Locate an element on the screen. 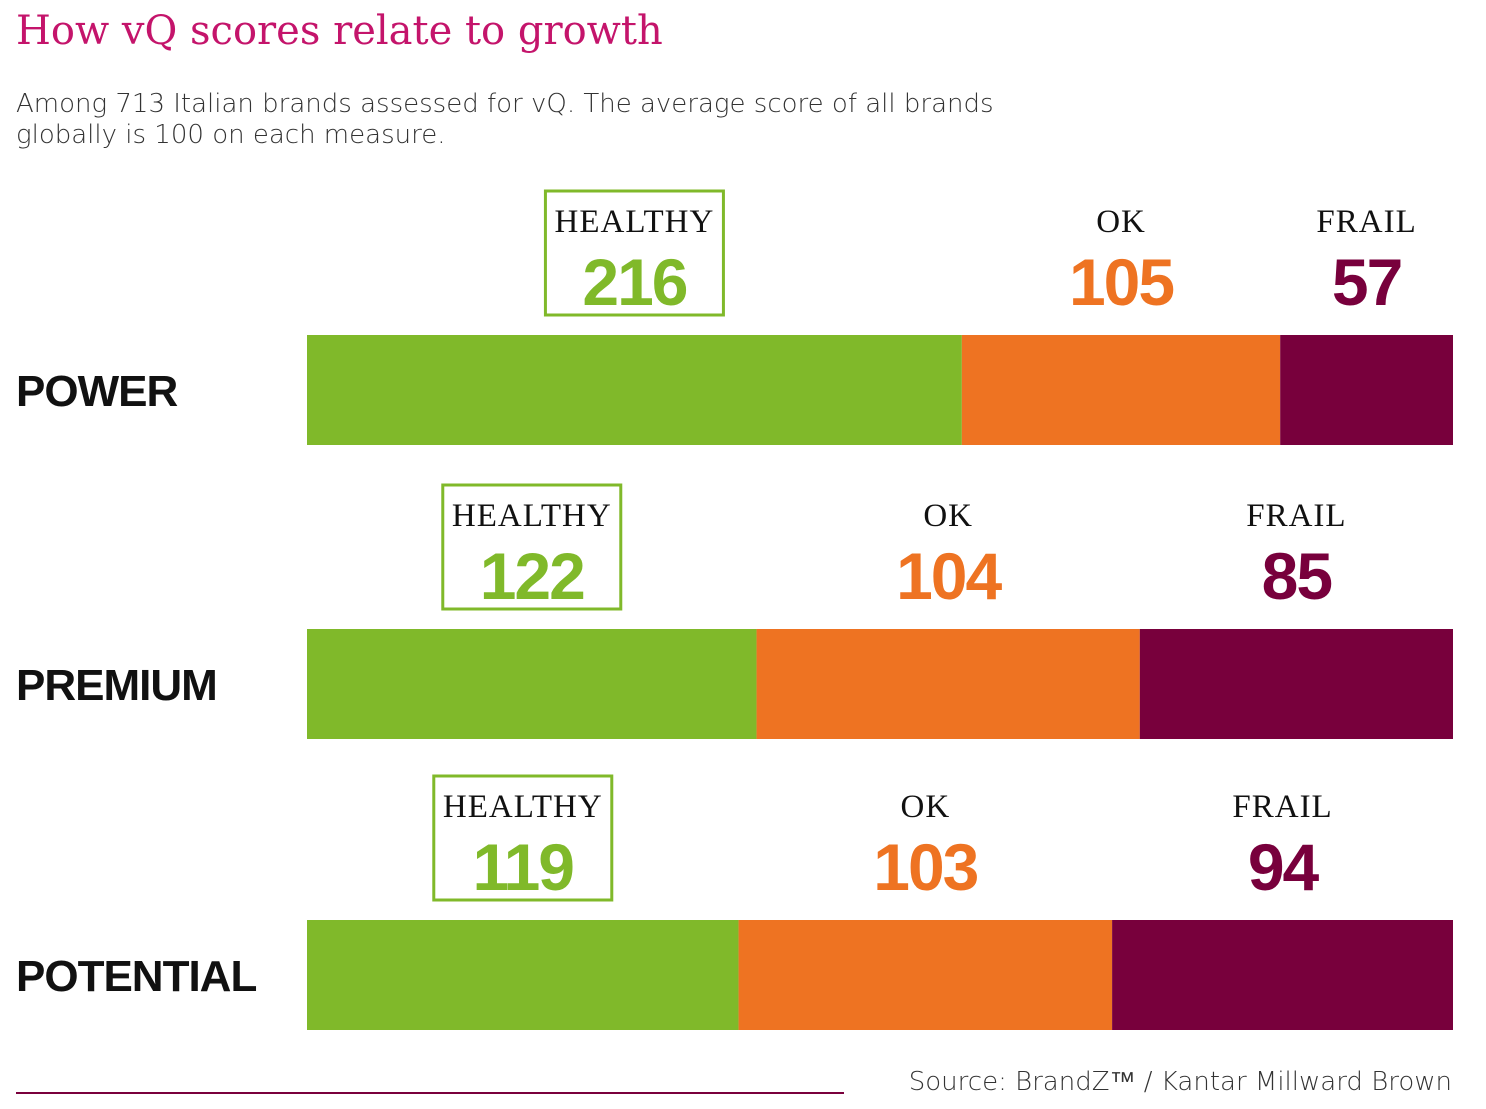 This screenshot has height=1109, width=1486. segment-value-premium-frail: 85 is located at coordinates (1297, 576).